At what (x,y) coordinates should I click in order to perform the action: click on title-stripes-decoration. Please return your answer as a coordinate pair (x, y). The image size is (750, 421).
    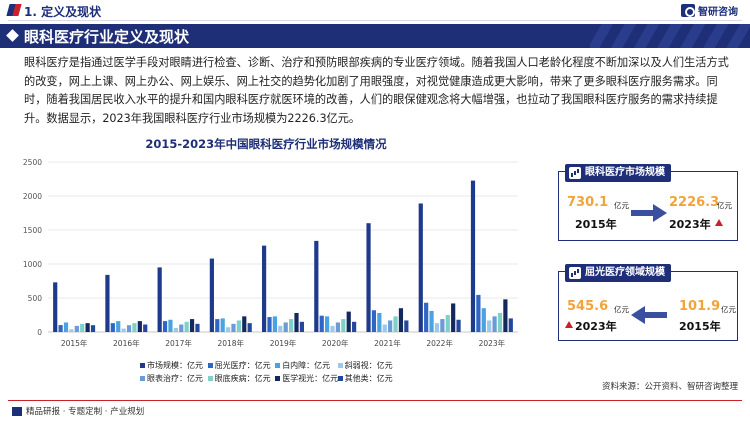
    Looking at the image, I should click on (670, 36).